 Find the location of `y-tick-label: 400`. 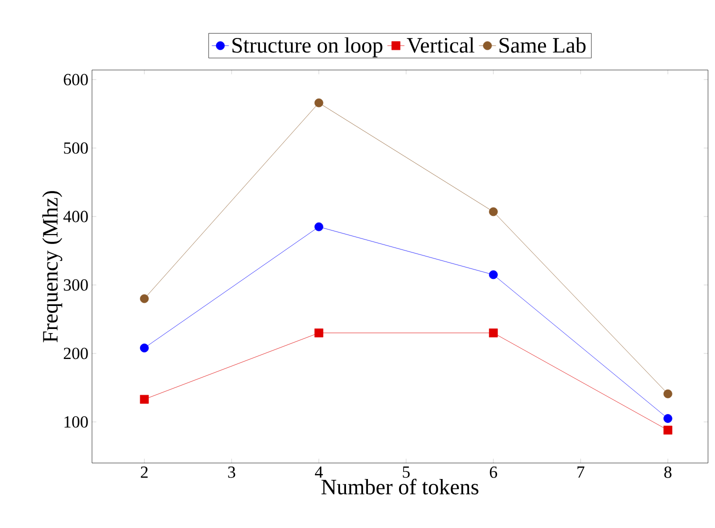

y-tick-label: 400 is located at coordinates (75, 216).